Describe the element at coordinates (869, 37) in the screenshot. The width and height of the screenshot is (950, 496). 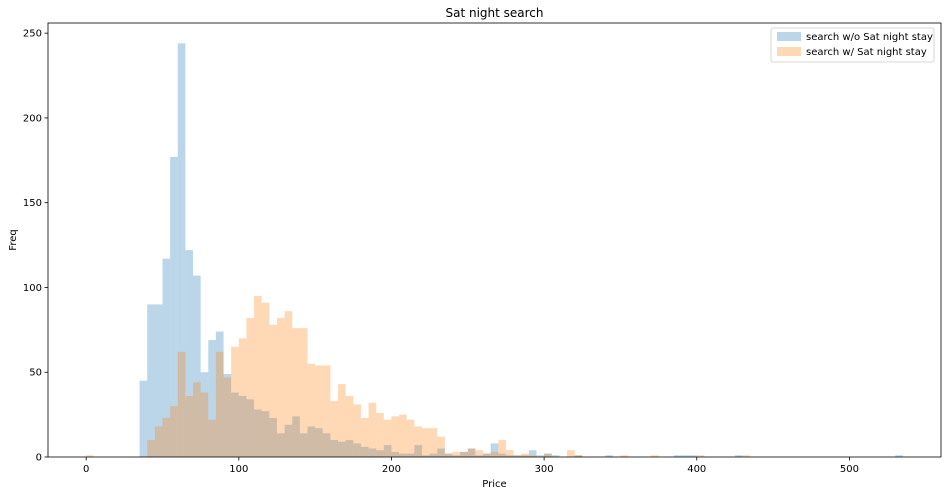
I see `legend-label-series-1: search w/o Sat night stay` at that location.